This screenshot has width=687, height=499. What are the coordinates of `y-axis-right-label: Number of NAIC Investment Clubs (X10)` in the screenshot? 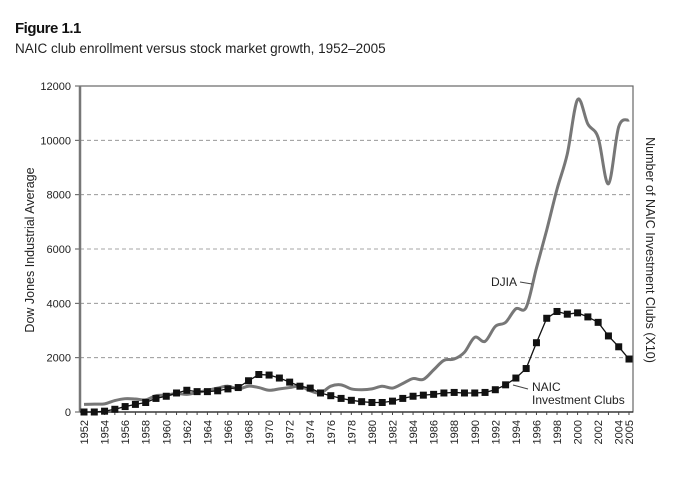 It's located at (650, 250).